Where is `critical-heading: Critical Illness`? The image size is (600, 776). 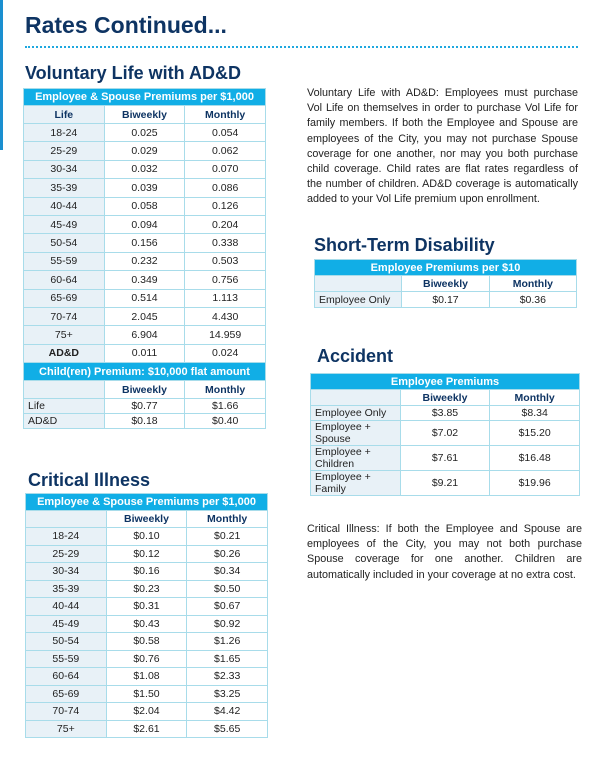 critical-heading: Critical Illness is located at coordinates (89, 480).